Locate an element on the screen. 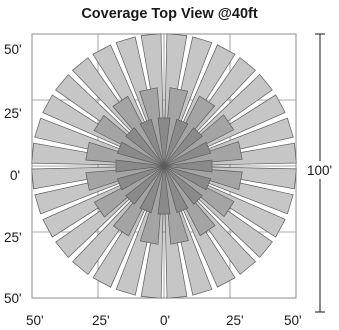 The width and height of the screenshot is (339, 330). x-label-left: 50' is located at coordinates (35, 320).